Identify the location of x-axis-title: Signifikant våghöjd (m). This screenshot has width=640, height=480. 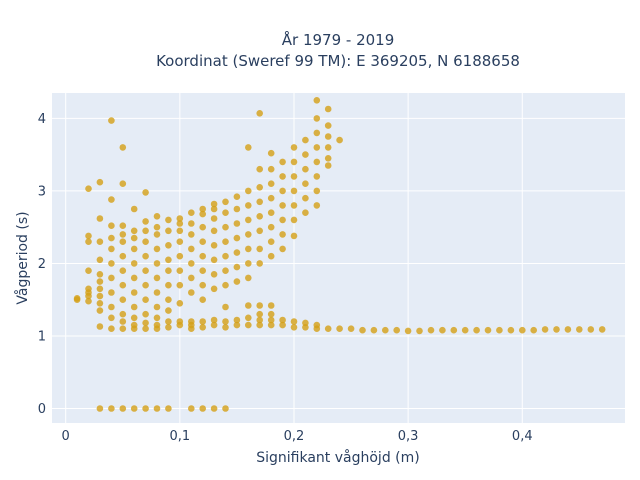
(337, 457).